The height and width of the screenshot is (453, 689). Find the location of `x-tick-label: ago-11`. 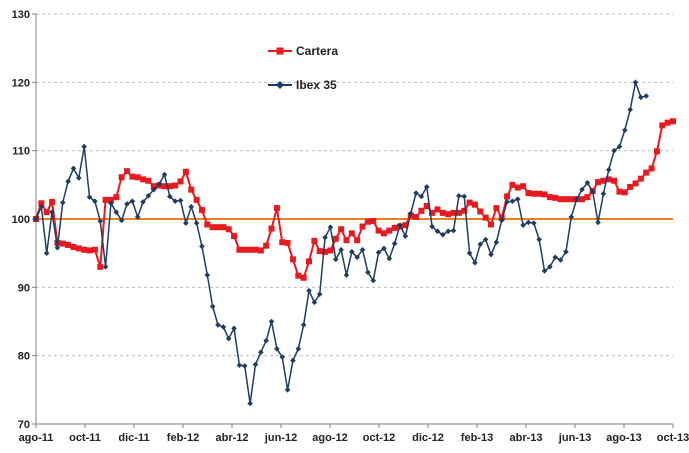

x-tick-label: ago-11 is located at coordinates (36, 438).